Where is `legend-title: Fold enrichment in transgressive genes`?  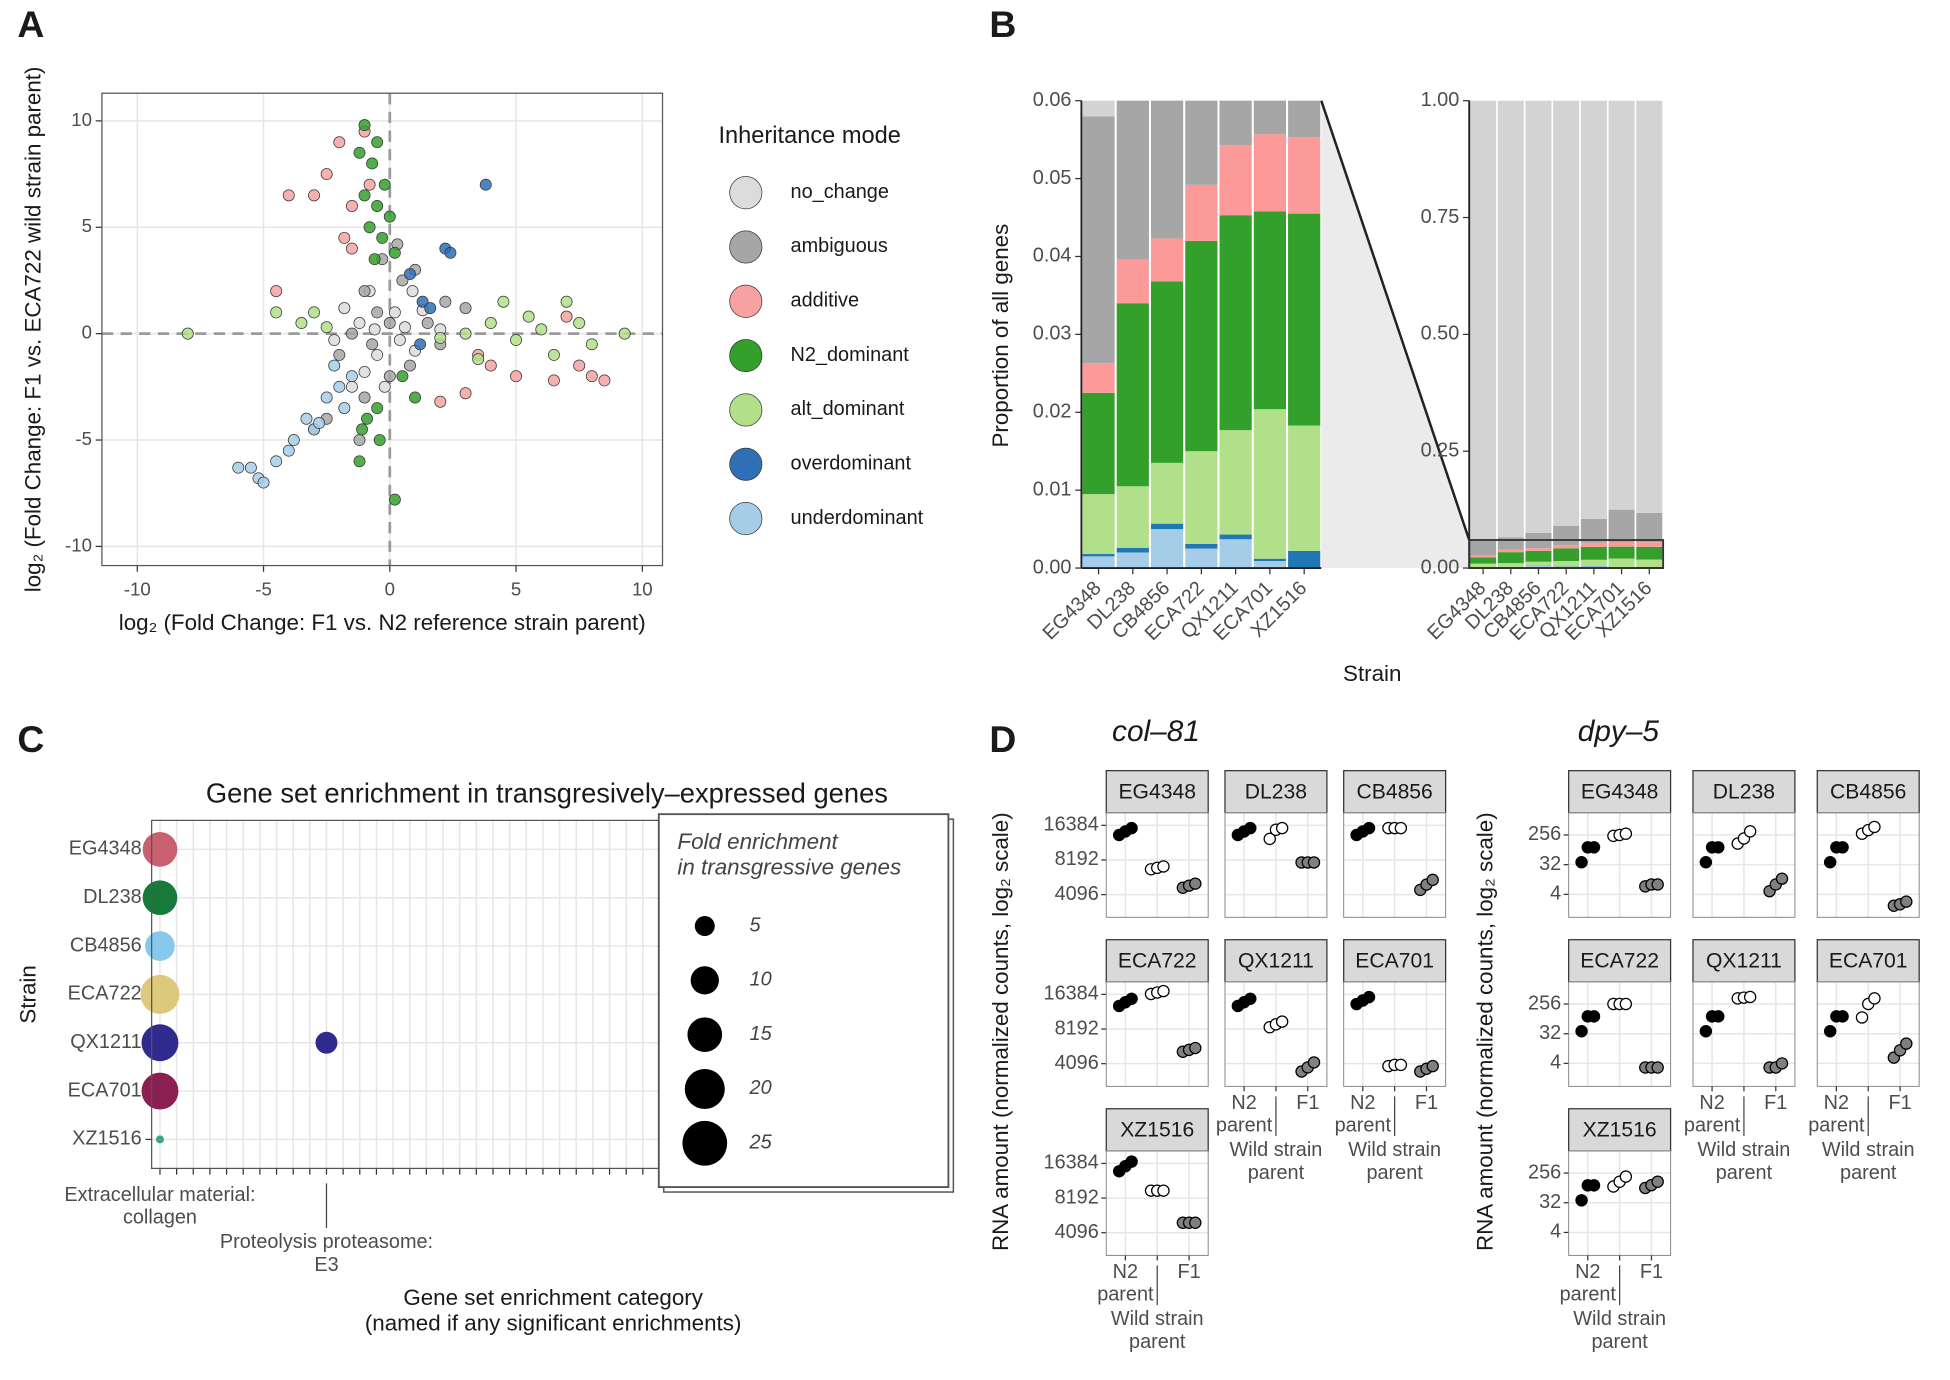
legend-title: Fold enrichment in transgressive genes is located at coordinates (789, 854).